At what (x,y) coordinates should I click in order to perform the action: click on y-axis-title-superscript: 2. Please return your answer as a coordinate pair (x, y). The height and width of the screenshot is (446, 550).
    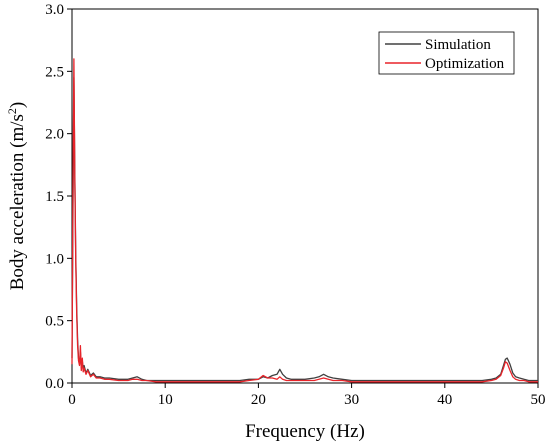
    Looking at the image, I should click on (12, 111).